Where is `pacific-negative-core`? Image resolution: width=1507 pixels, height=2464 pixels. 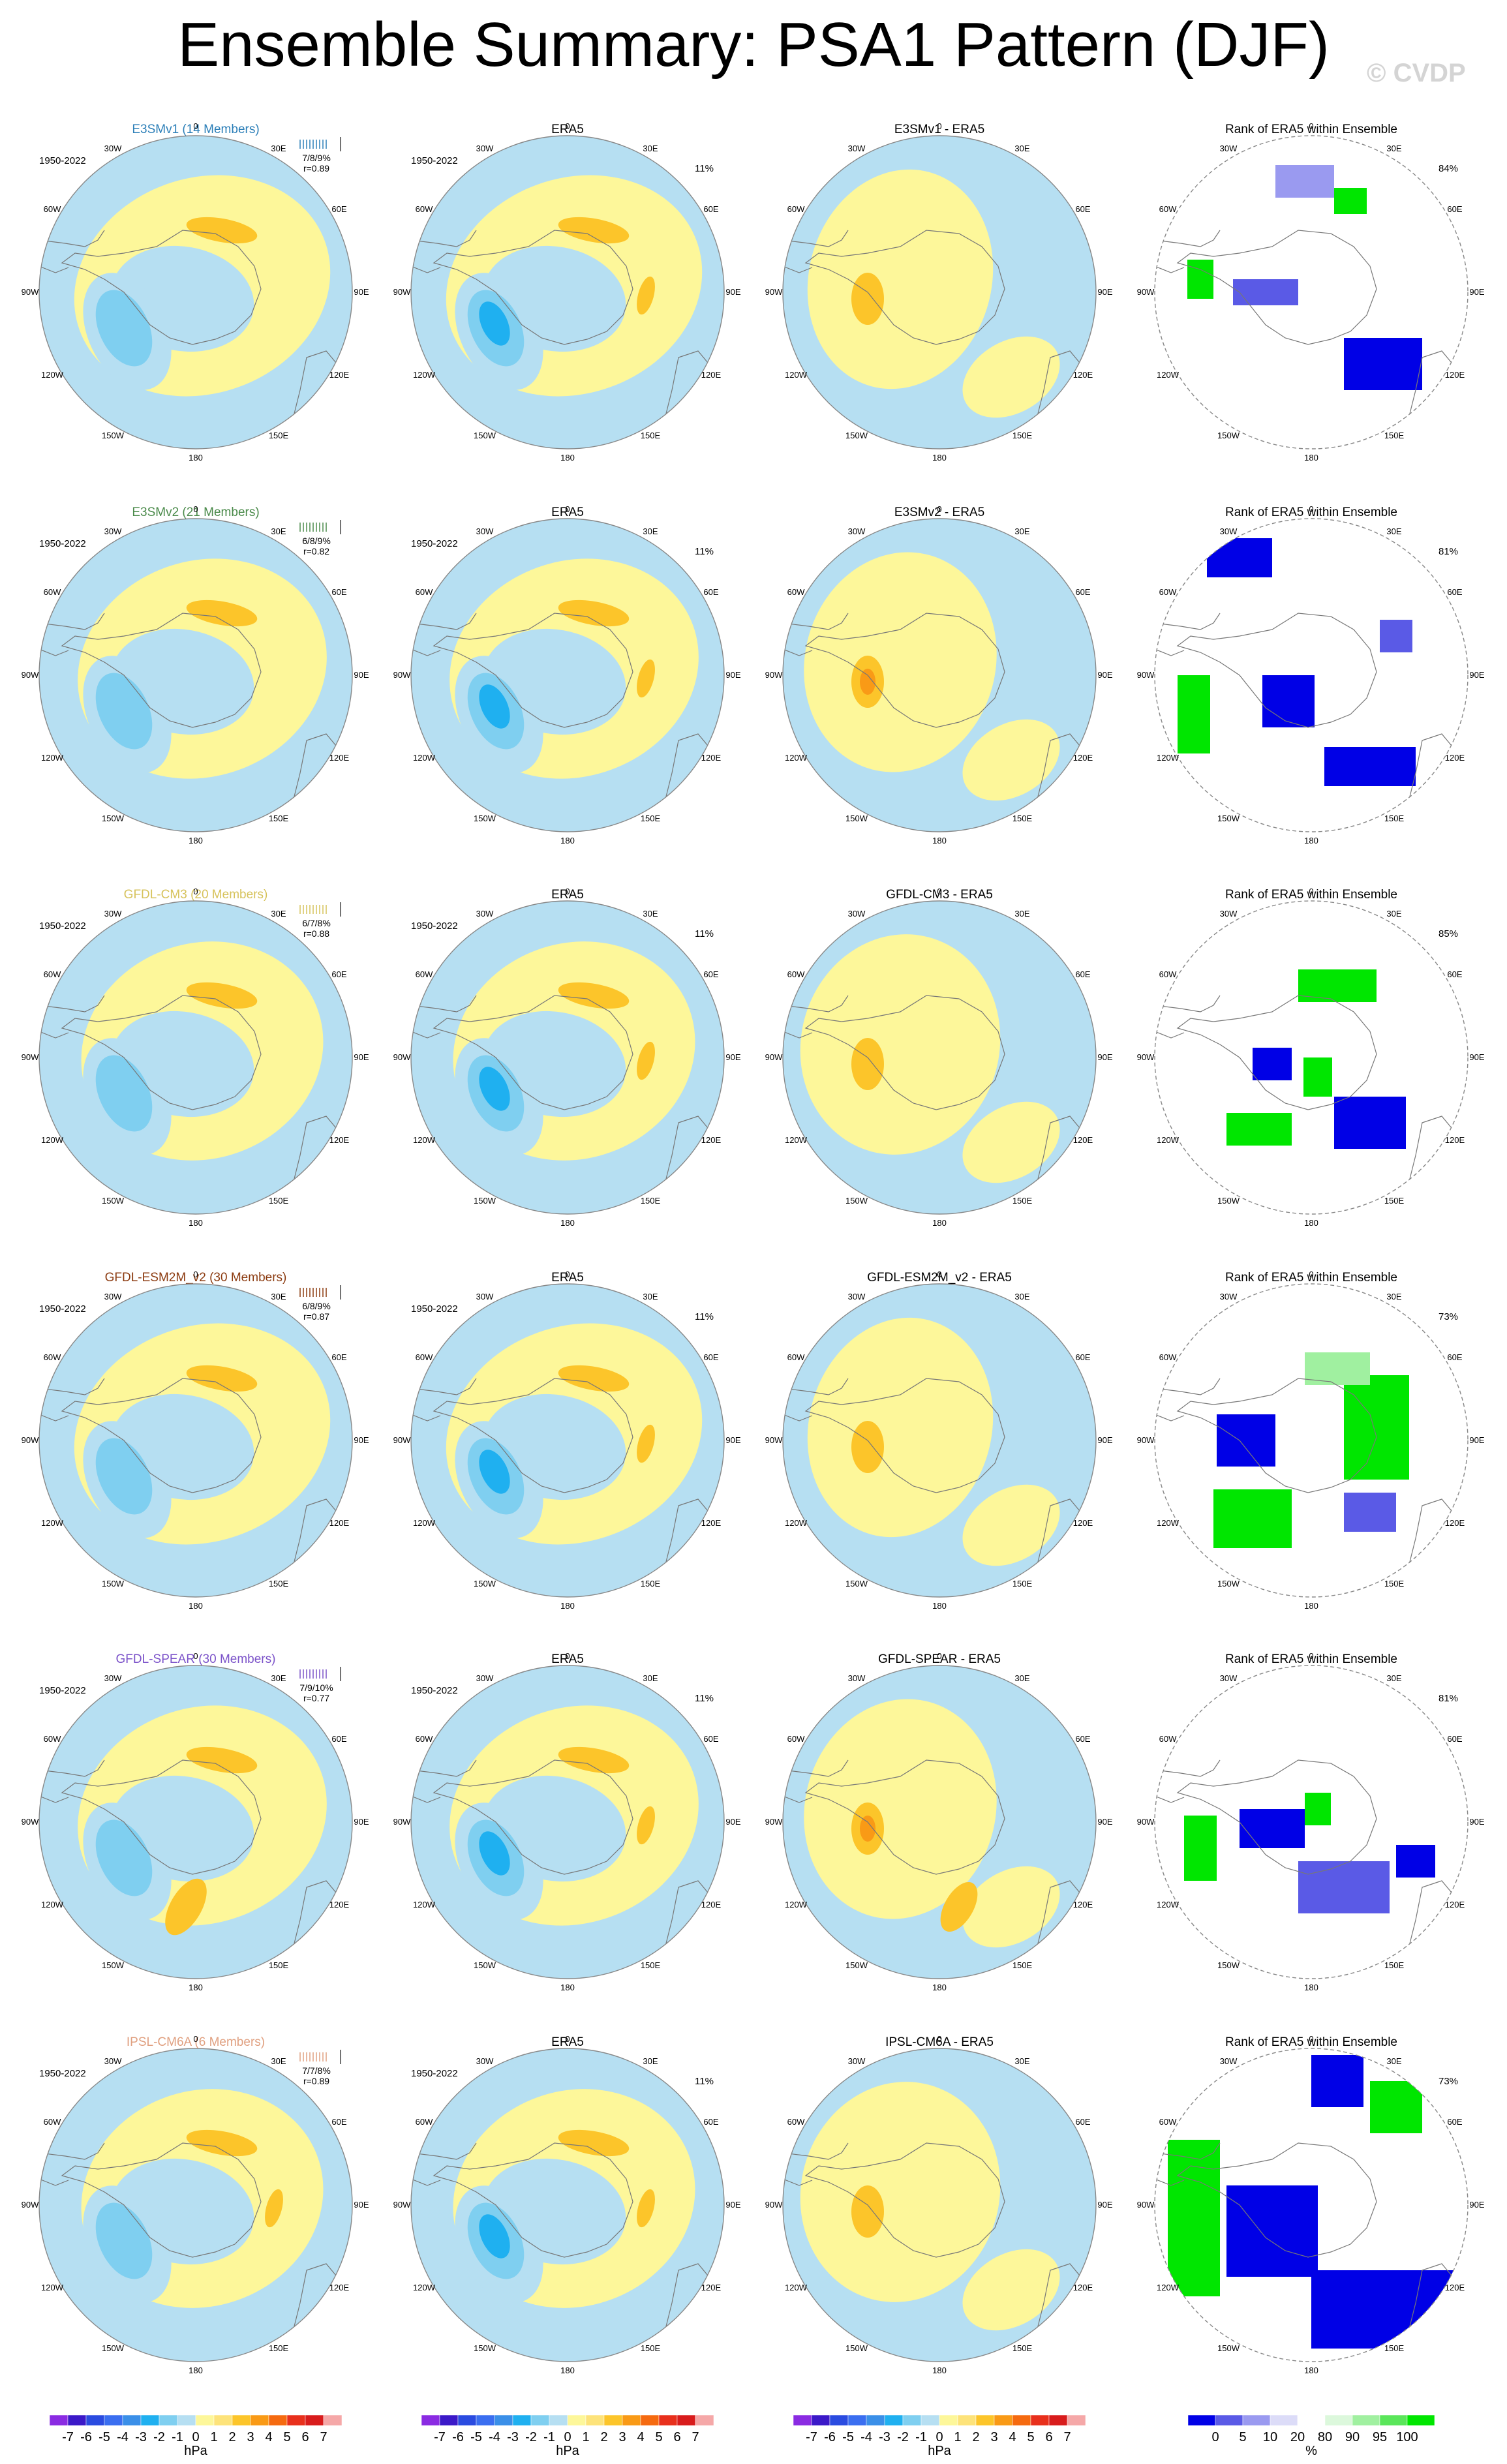
pacific-negative-core is located at coordinates (124, 1476).